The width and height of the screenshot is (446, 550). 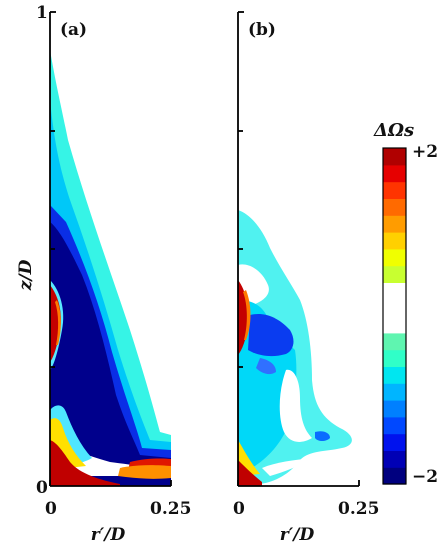 I want to click on panel-a-x-tick-025: 0.25, so click(x=170, y=509).